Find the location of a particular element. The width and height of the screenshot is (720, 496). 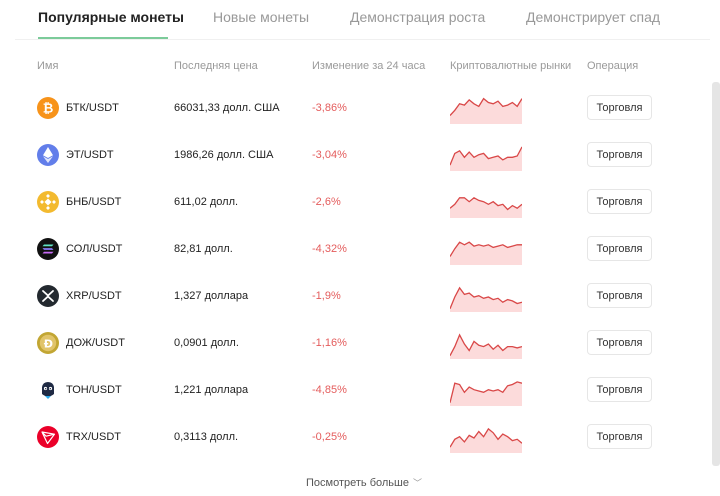

bitcoin-icon: ₿ is located at coordinates (48, 108).